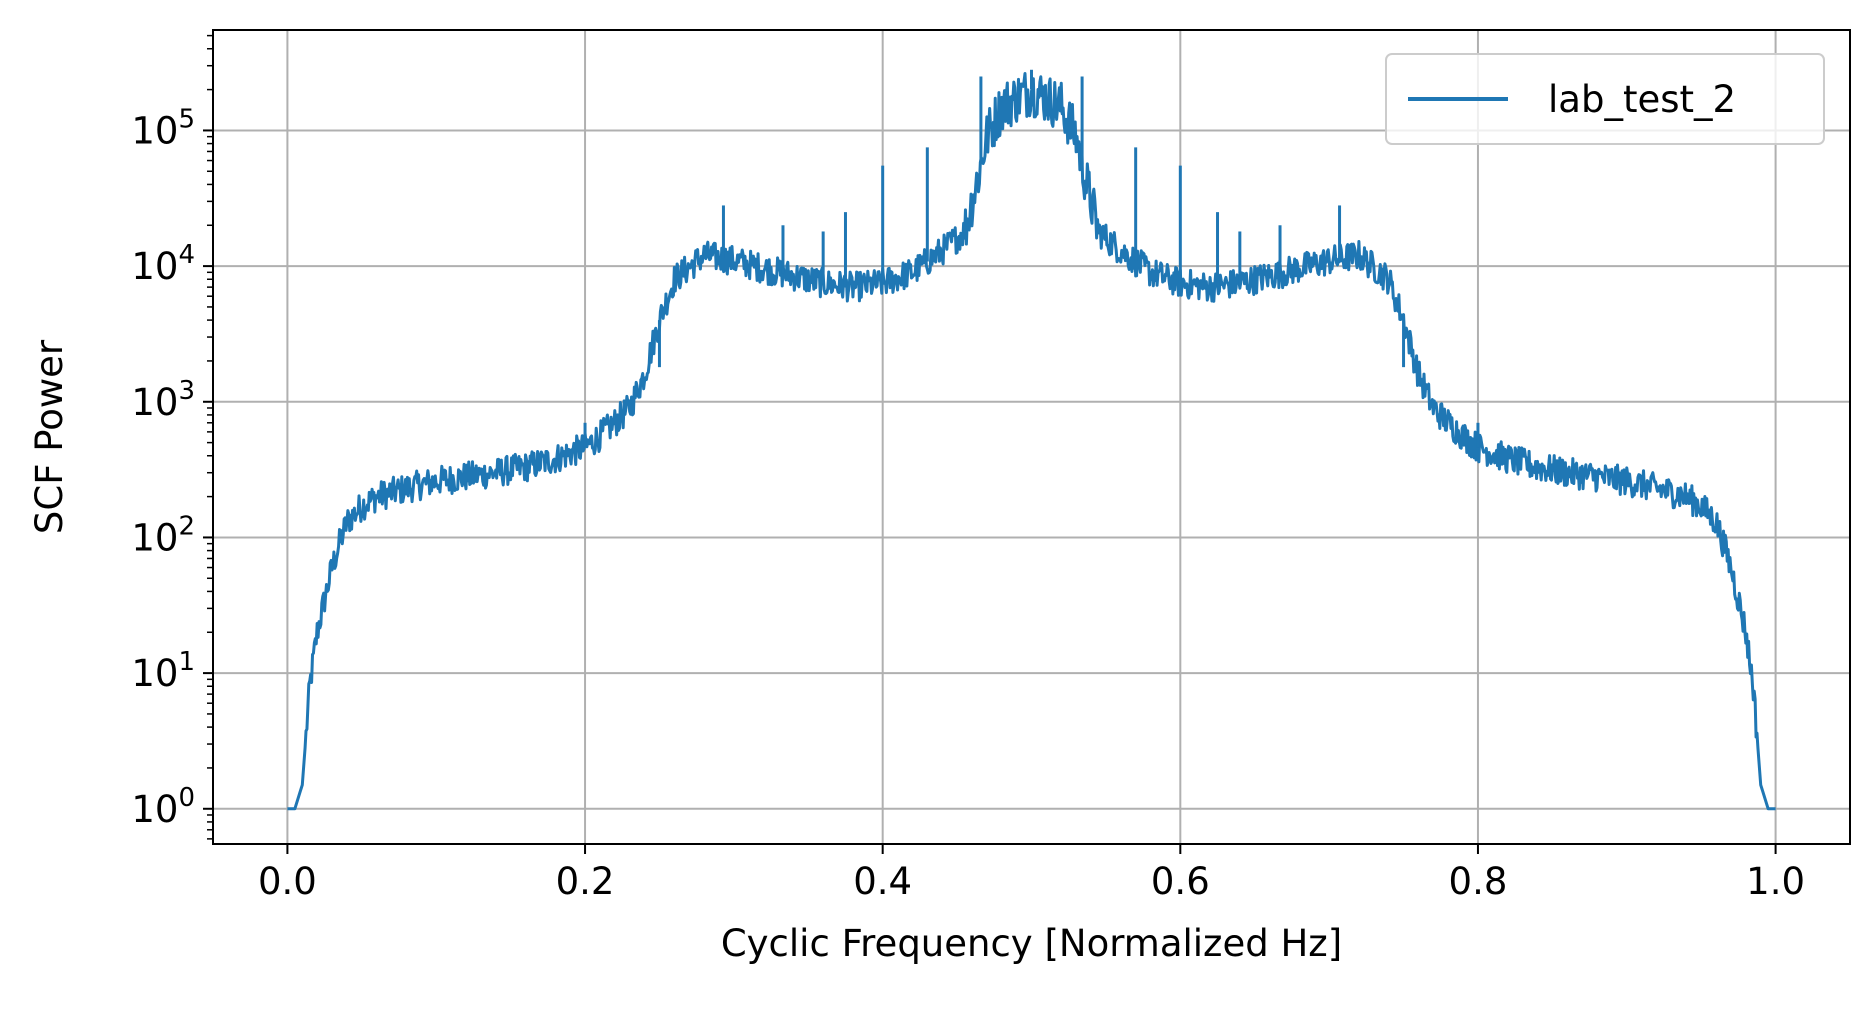 This screenshot has height=1010, width=1867. Describe the element at coordinates (49, 436) in the screenshot. I see `y-axis-label: SCF Power` at that location.